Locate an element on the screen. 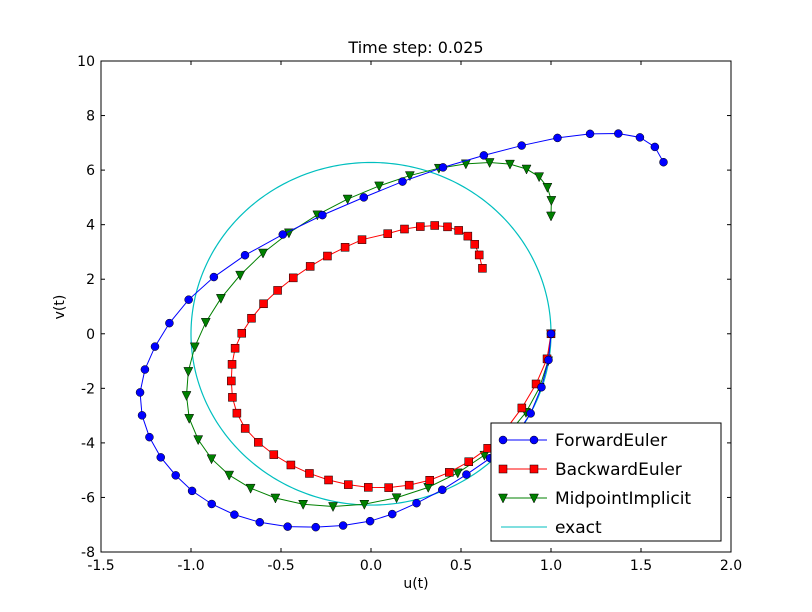 Image resolution: width=812 pixels, height=612 pixels. legend-entry-forwardeuler: ForwardEuler is located at coordinates (582, 441).